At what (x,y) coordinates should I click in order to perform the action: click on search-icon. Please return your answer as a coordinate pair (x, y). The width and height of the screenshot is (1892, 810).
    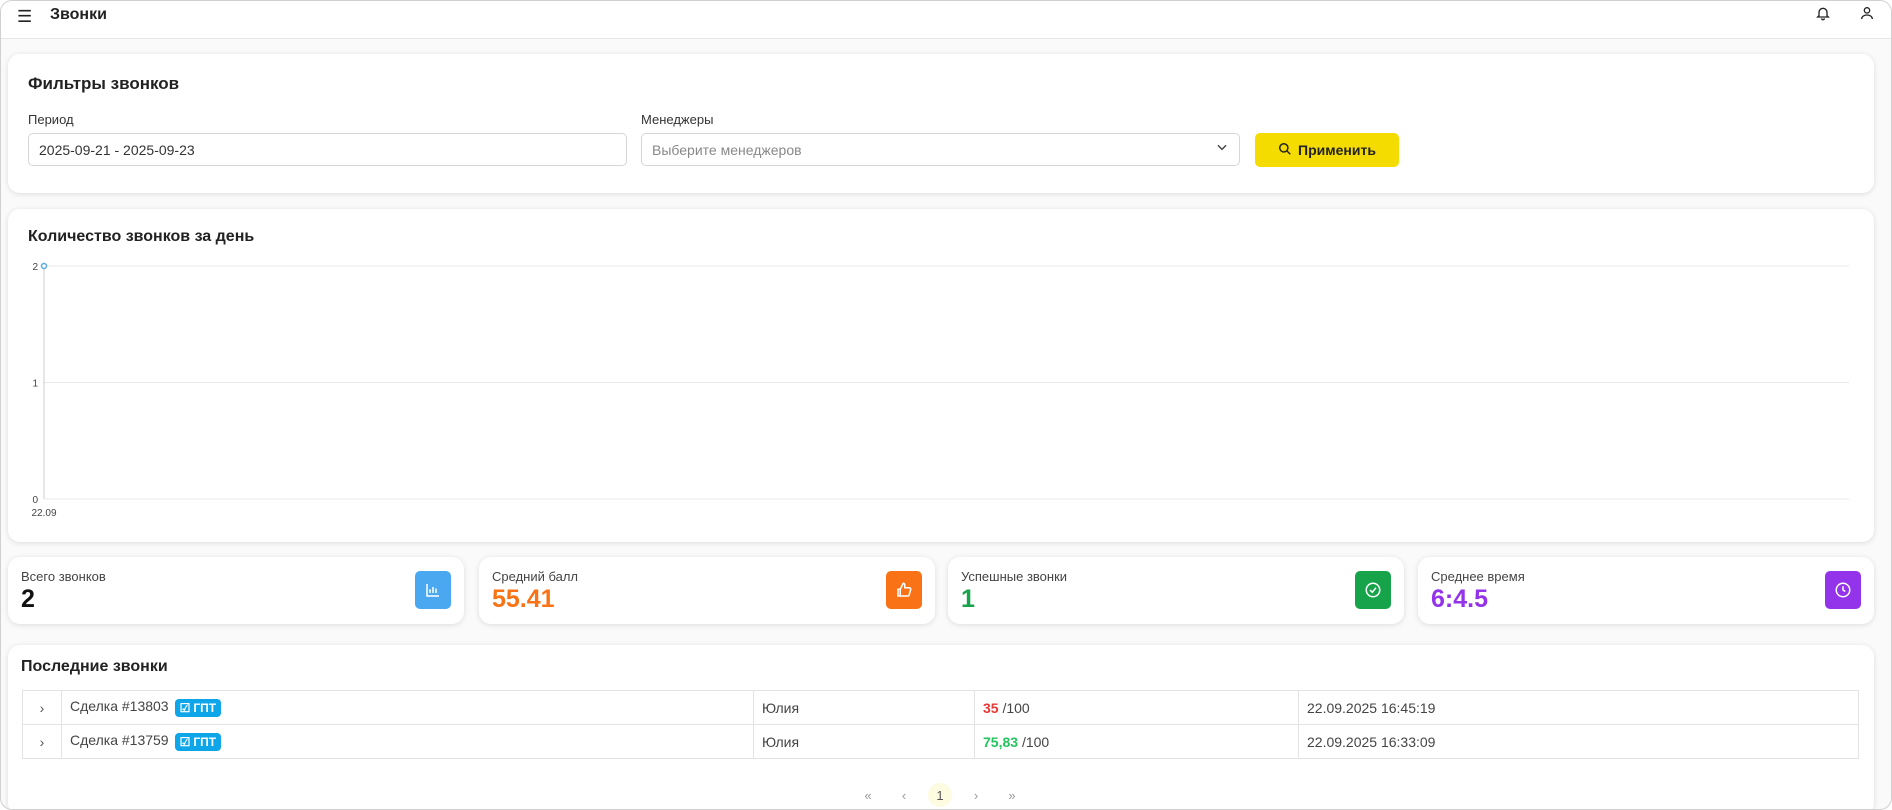
    Looking at the image, I should click on (1285, 150).